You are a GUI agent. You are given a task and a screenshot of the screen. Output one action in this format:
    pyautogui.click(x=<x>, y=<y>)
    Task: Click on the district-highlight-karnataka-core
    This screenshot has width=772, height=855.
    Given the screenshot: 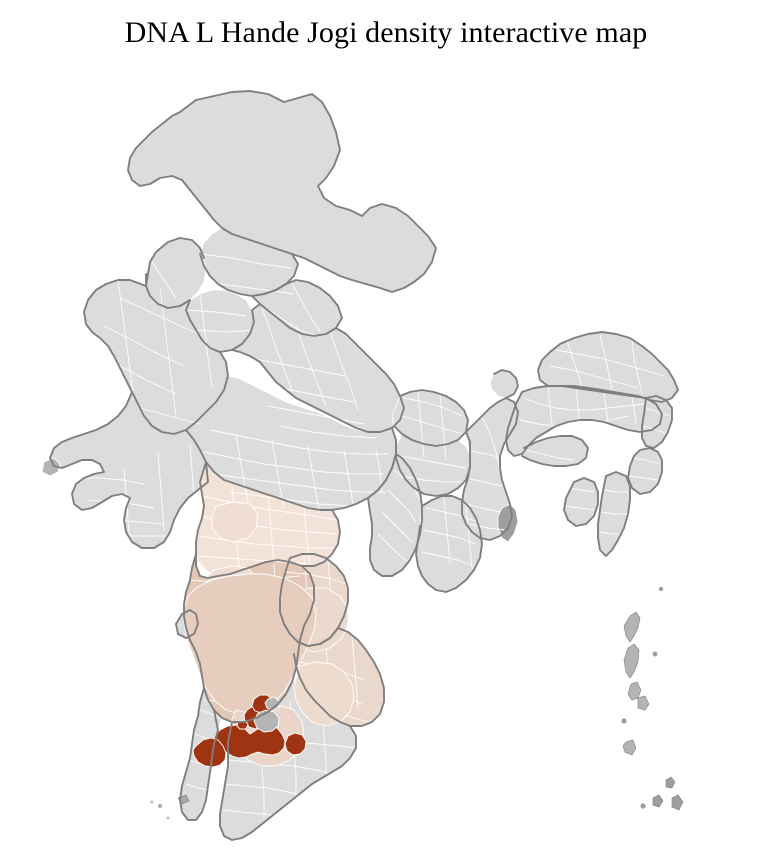 What is the action you would take?
    pyautogui.click(x=250, y=644)
    